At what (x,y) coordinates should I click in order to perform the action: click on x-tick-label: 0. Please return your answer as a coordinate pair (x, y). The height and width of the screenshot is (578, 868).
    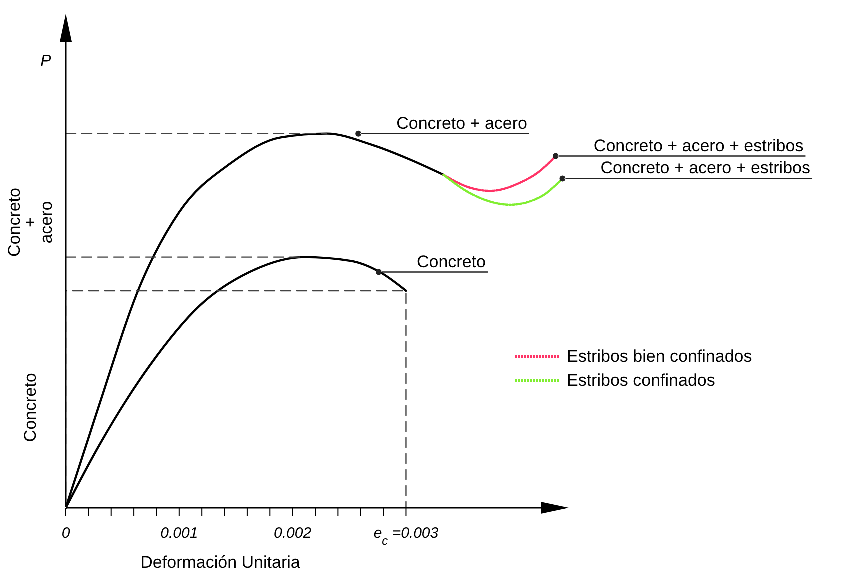
    Looking at the image, I should click on (66, 533).